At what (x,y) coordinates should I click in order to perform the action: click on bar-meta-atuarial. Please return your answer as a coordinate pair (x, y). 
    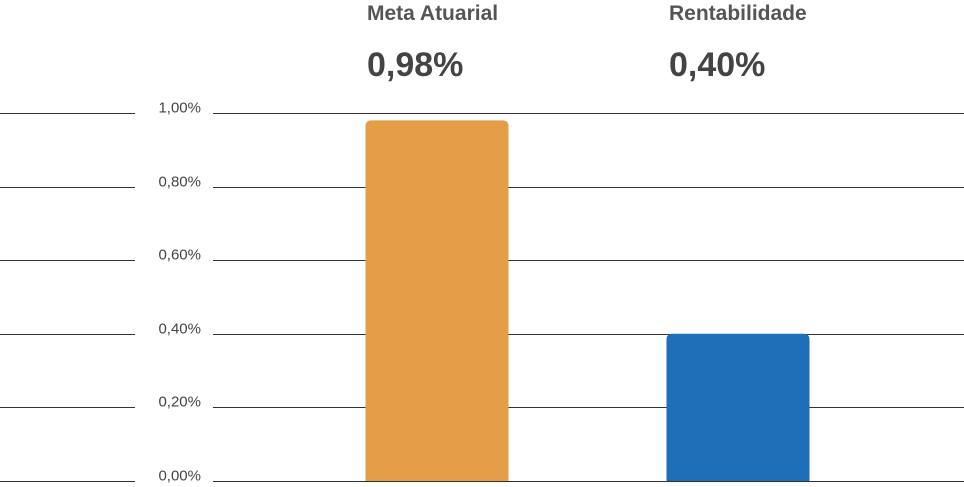
    Looking at the image, I should click on (437, 301).